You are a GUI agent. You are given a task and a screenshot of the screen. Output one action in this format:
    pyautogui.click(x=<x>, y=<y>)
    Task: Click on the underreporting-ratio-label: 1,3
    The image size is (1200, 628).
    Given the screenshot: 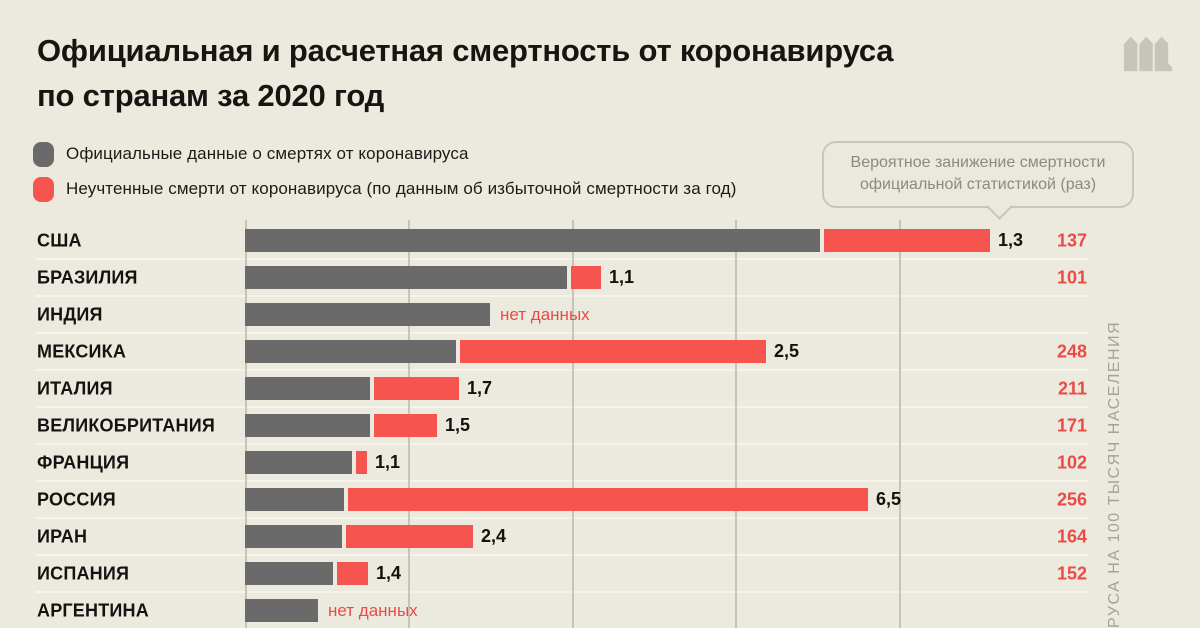 What is the action you would take?
    pyautogui.click(x=1011, y=240)
    